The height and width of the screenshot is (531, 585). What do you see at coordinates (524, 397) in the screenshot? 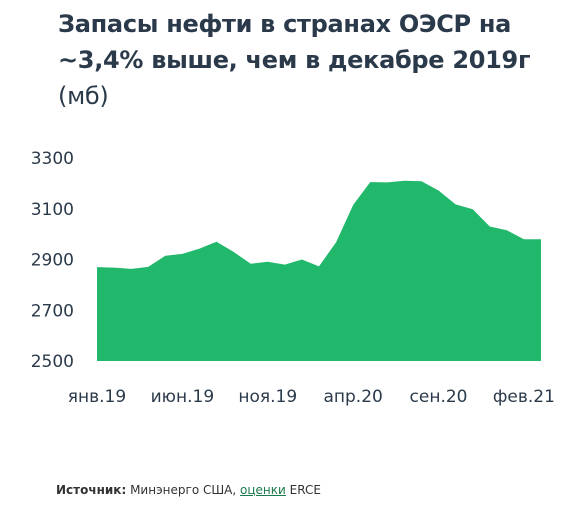
I see `x-tick-label: фев.21` at bounding box center [524, 397].